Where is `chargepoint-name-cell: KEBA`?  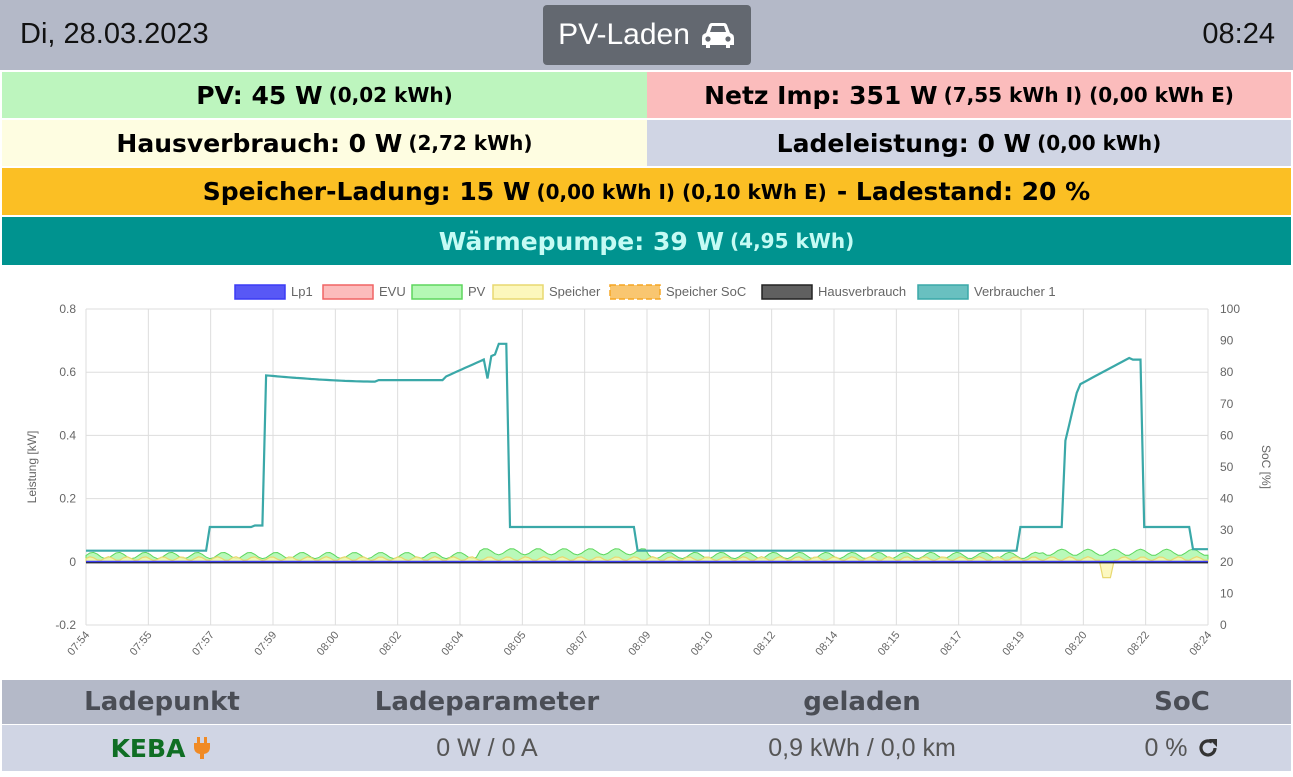
chargepoint-name-cell: KEBA is located at coordinates (162, 748).